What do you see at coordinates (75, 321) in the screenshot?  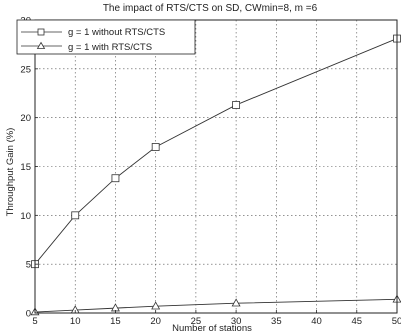 I see `x-tick-label: 10` at bounding box center [75, 321].